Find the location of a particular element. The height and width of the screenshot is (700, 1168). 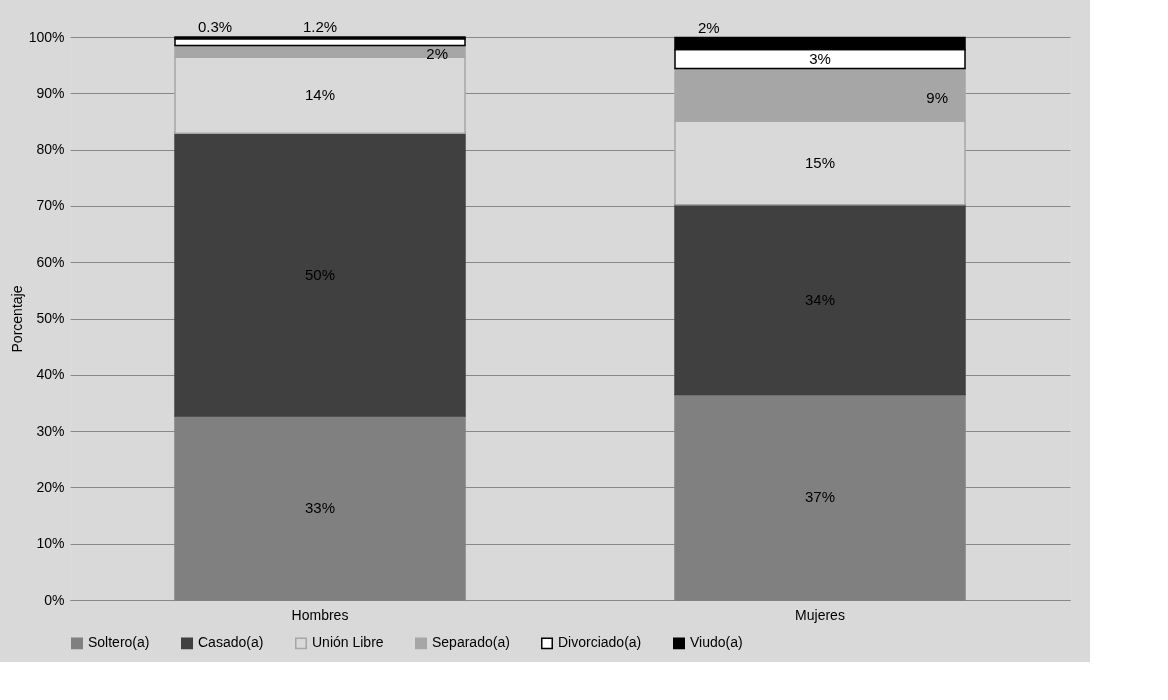

y-tick-label: 30% is located at coordinates (50, 430).